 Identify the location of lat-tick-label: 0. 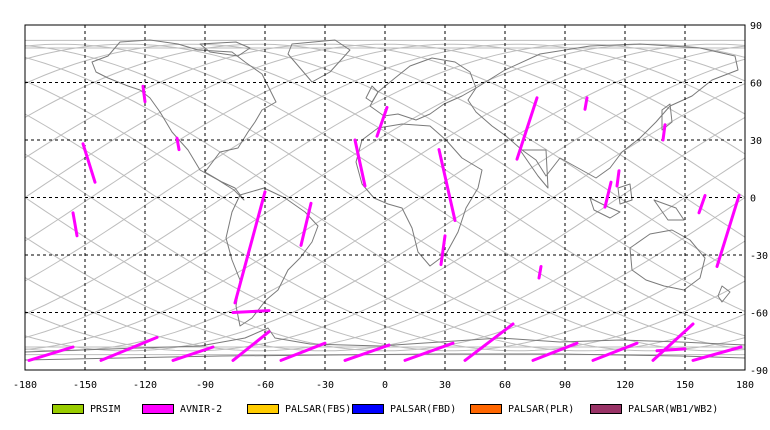
(753, 199).